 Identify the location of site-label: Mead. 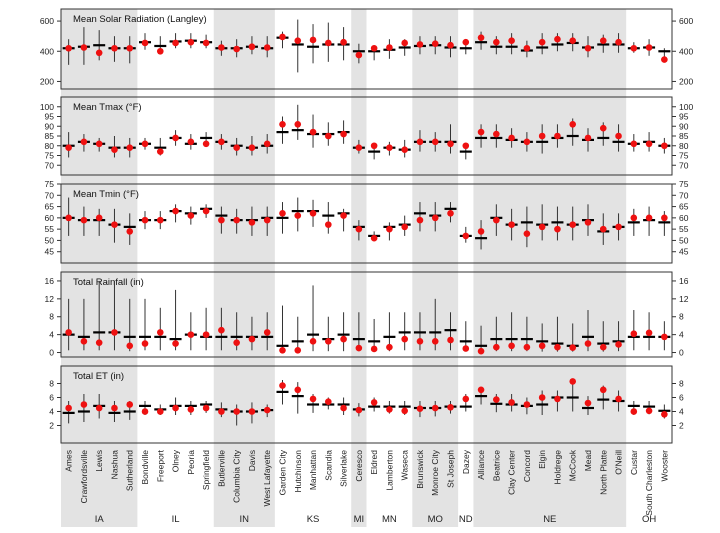
(588, 461).